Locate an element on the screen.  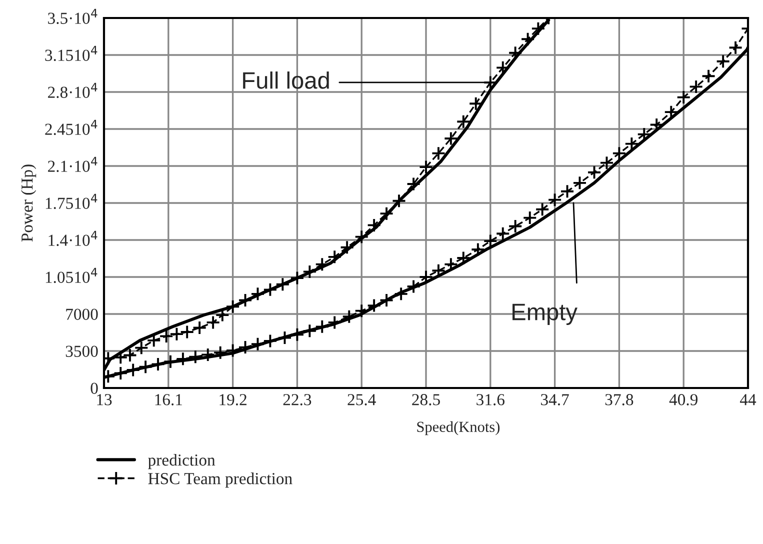
y-tick-label: 0 is located at coordinates (94, 388).